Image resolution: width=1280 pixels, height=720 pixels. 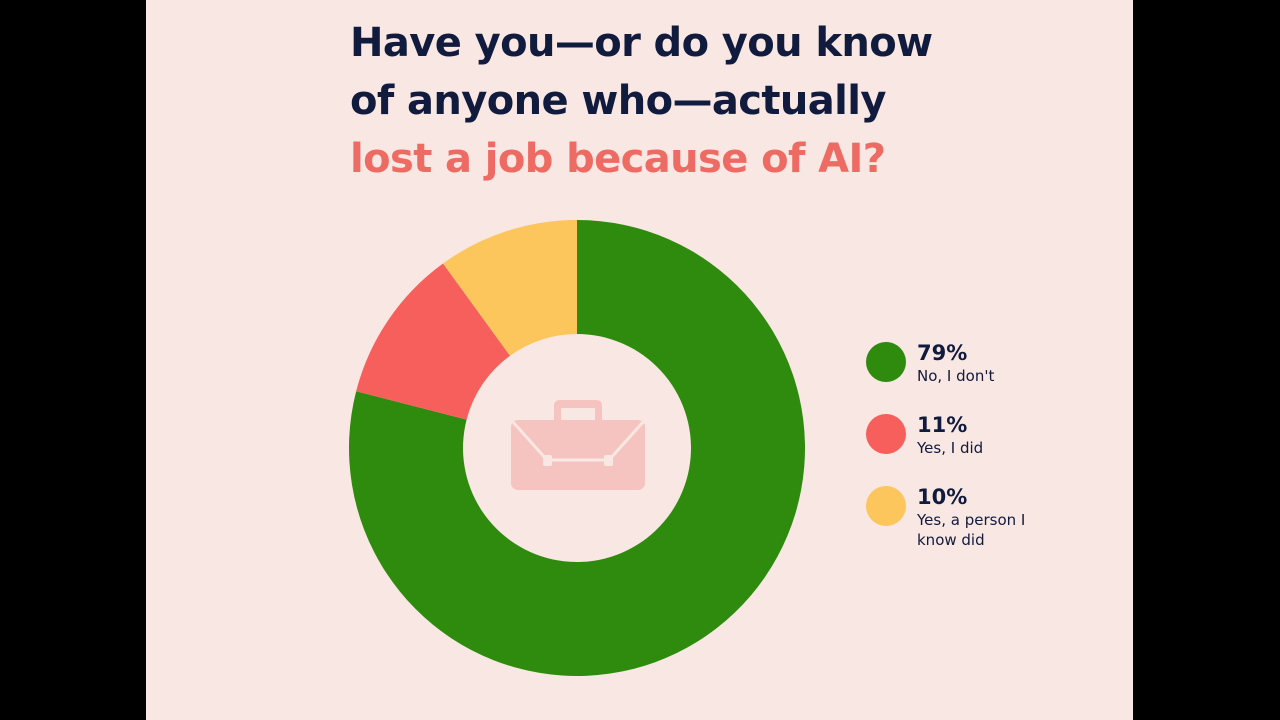 What do you see at coordinates (942, 425) in the screenshot?
I see `legend-value-yes: 11%` at bounding box center [942, 425].